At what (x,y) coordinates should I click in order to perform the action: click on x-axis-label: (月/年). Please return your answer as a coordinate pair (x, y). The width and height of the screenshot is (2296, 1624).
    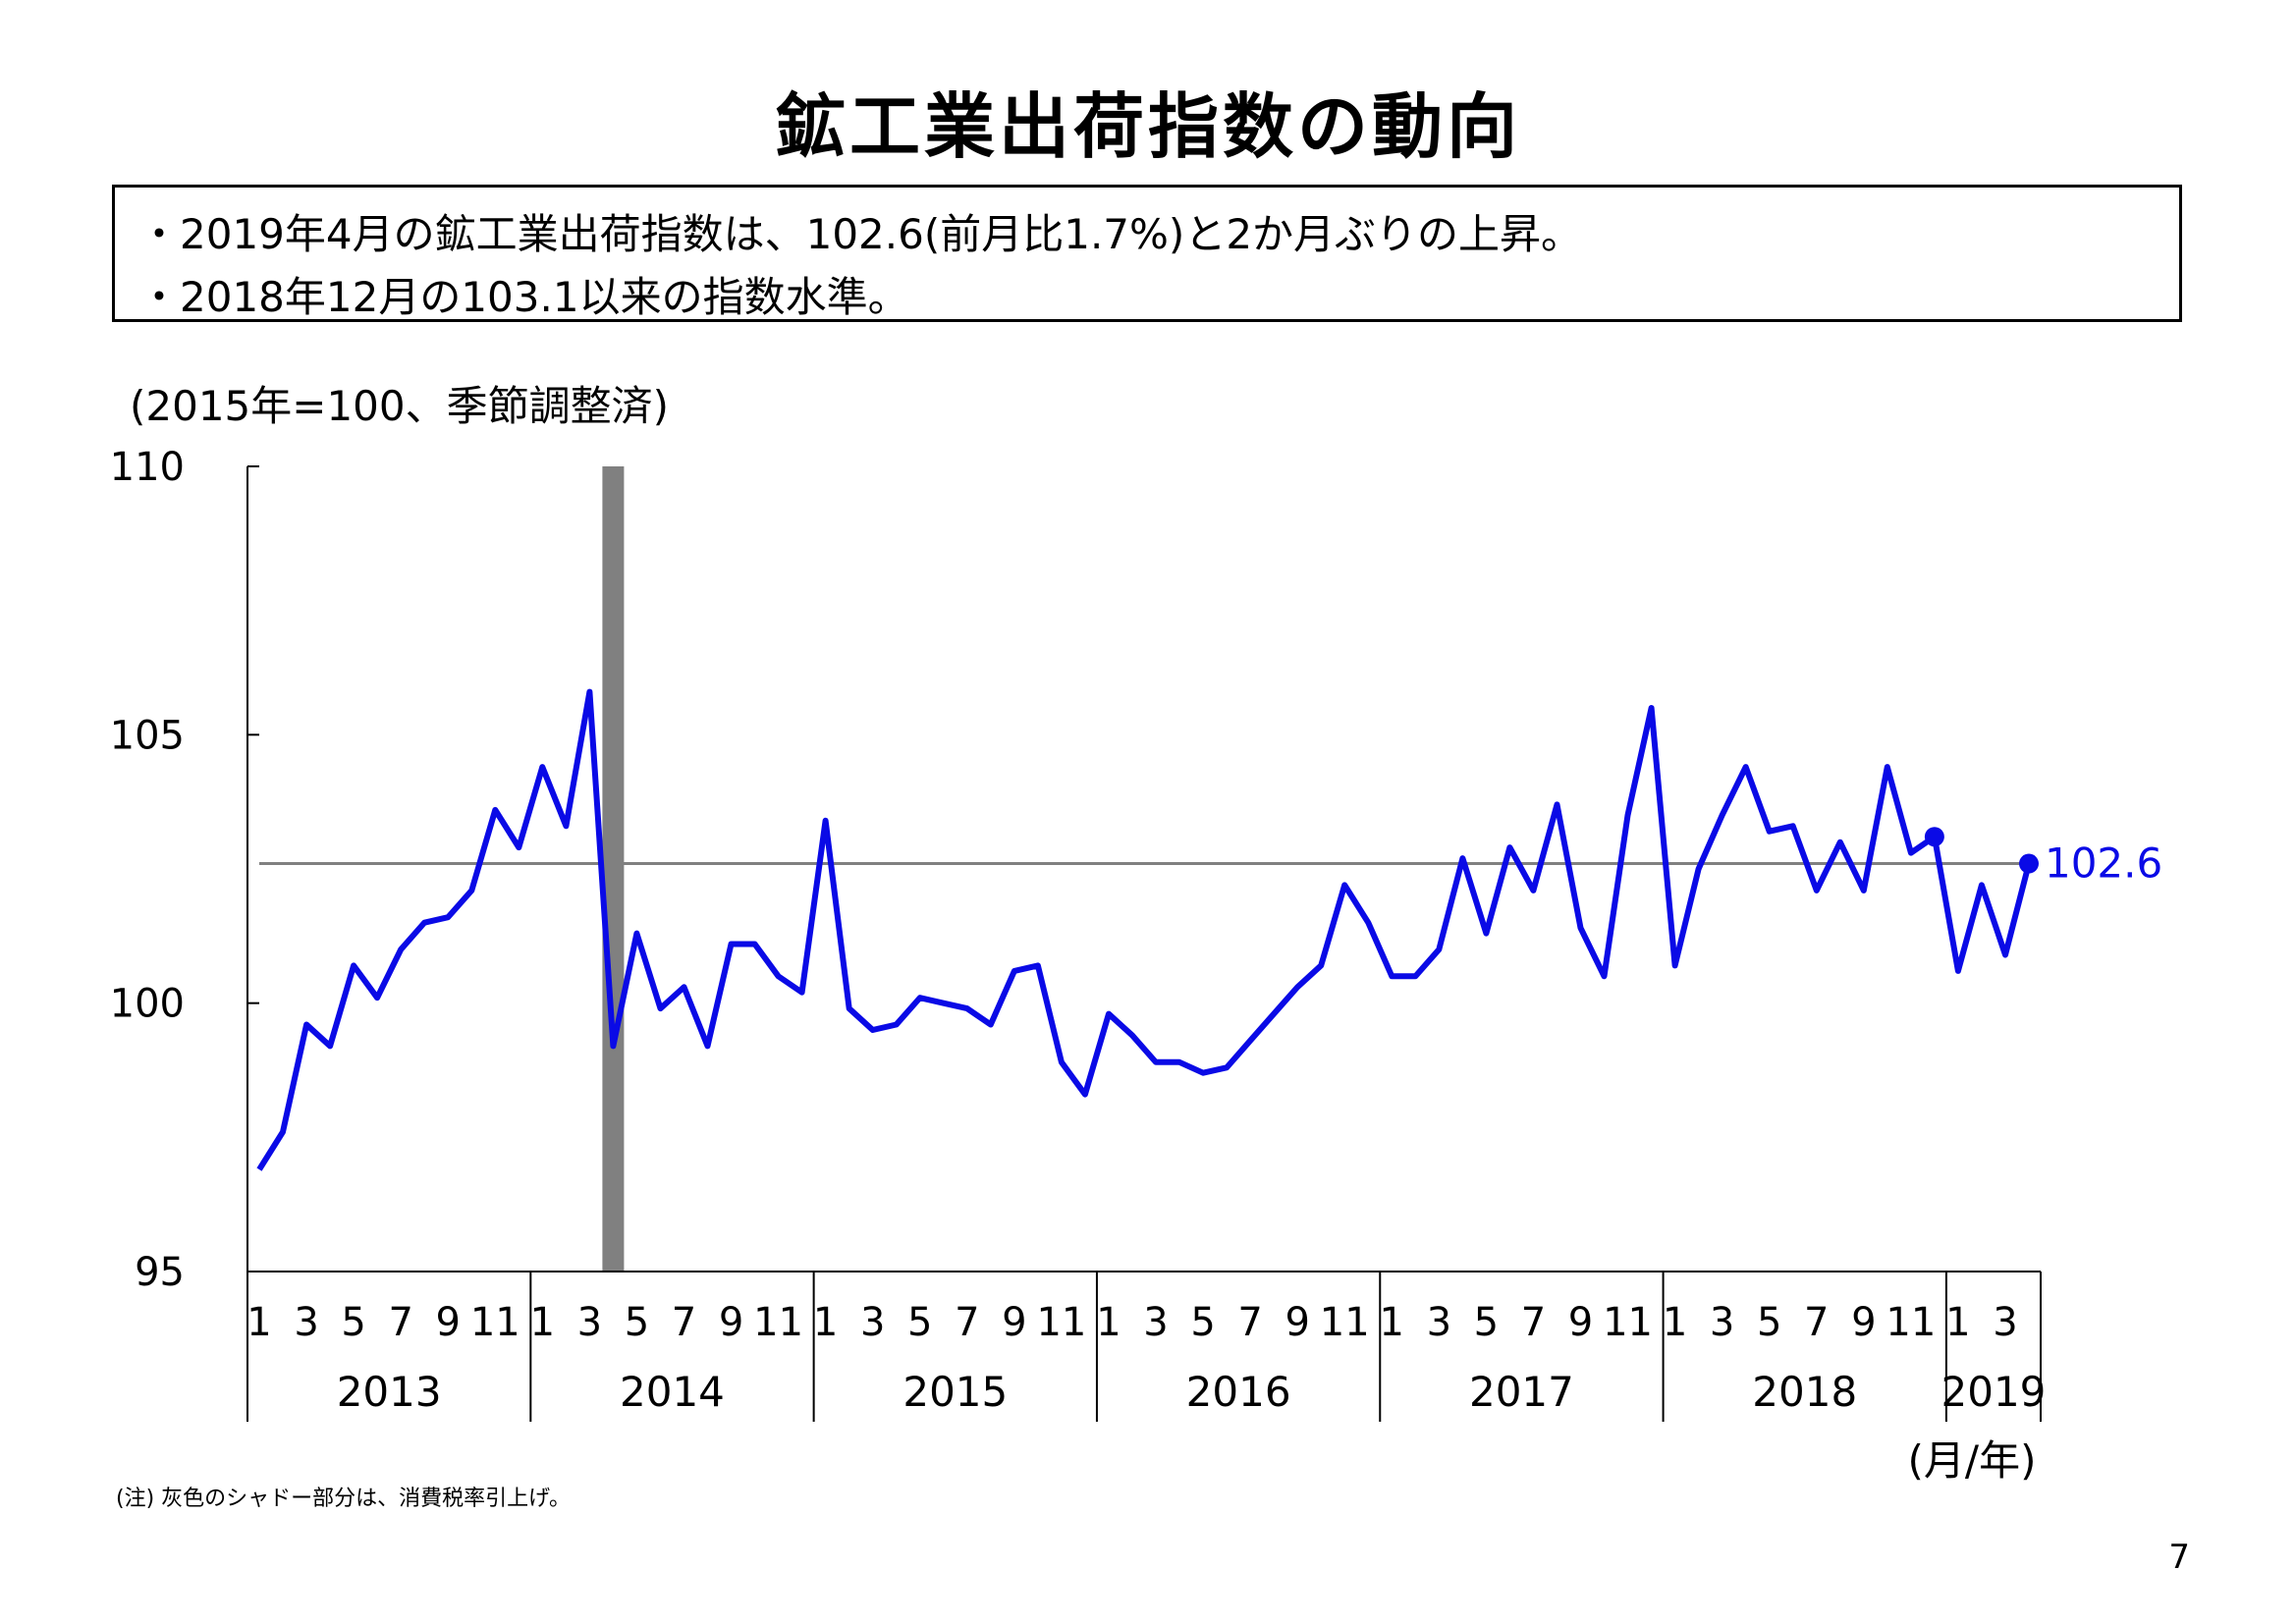
    Looking at the image, I should click on (1972, 1460).